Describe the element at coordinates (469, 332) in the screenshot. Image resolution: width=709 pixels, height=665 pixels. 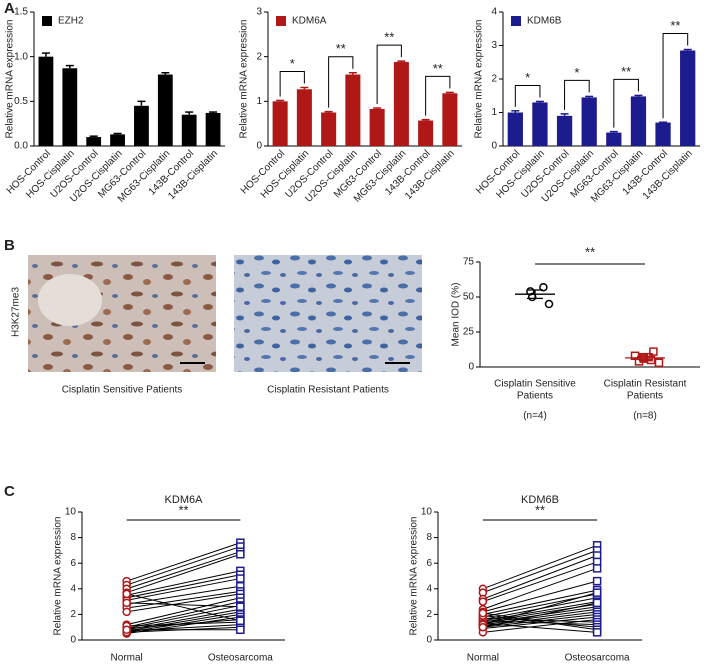
I see `y-tick-label: 25` at that location.